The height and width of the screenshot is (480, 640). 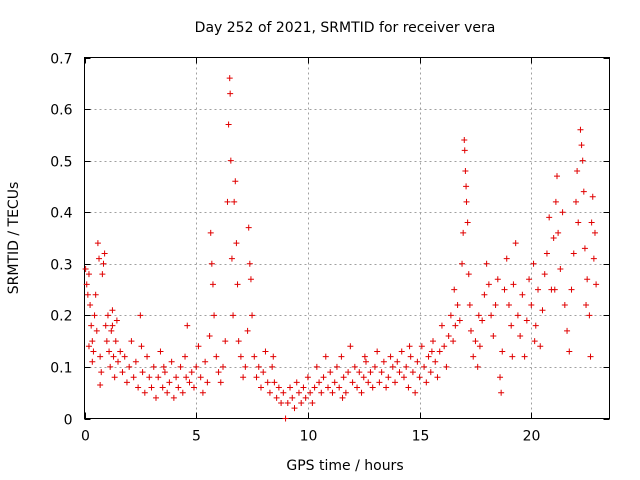 I want to click on y-tick-label: 0.7, so click(x=61, y=60).